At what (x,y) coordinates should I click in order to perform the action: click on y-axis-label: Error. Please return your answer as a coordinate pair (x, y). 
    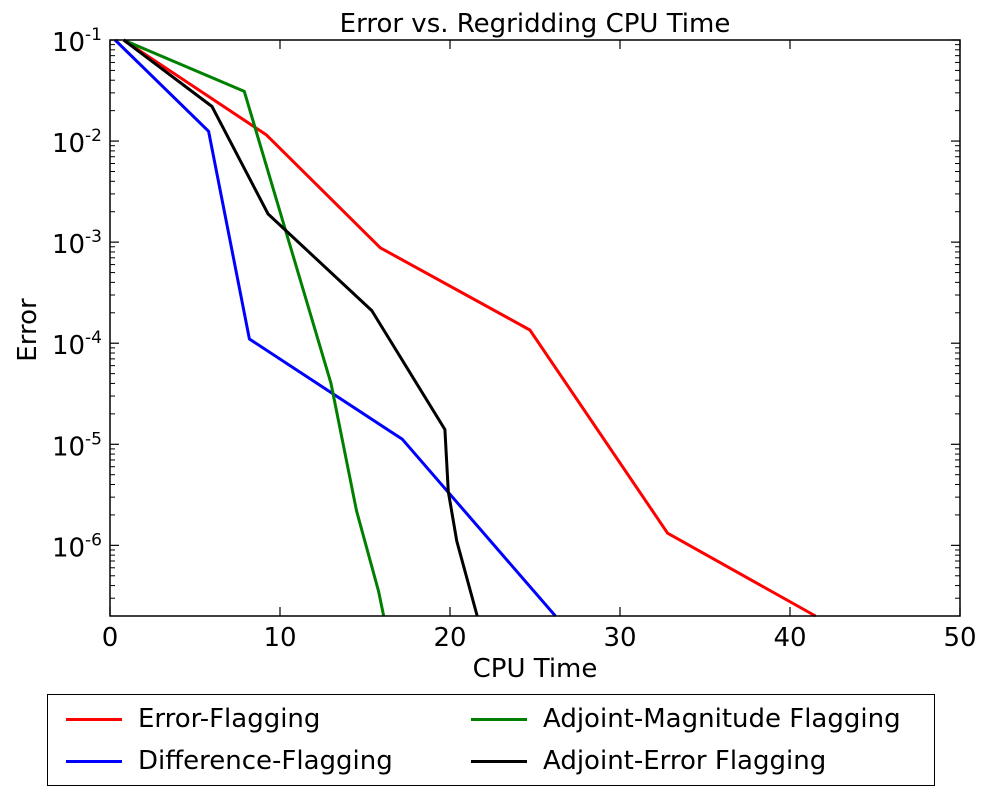
    Looking at the image, I should click on (28, 330).